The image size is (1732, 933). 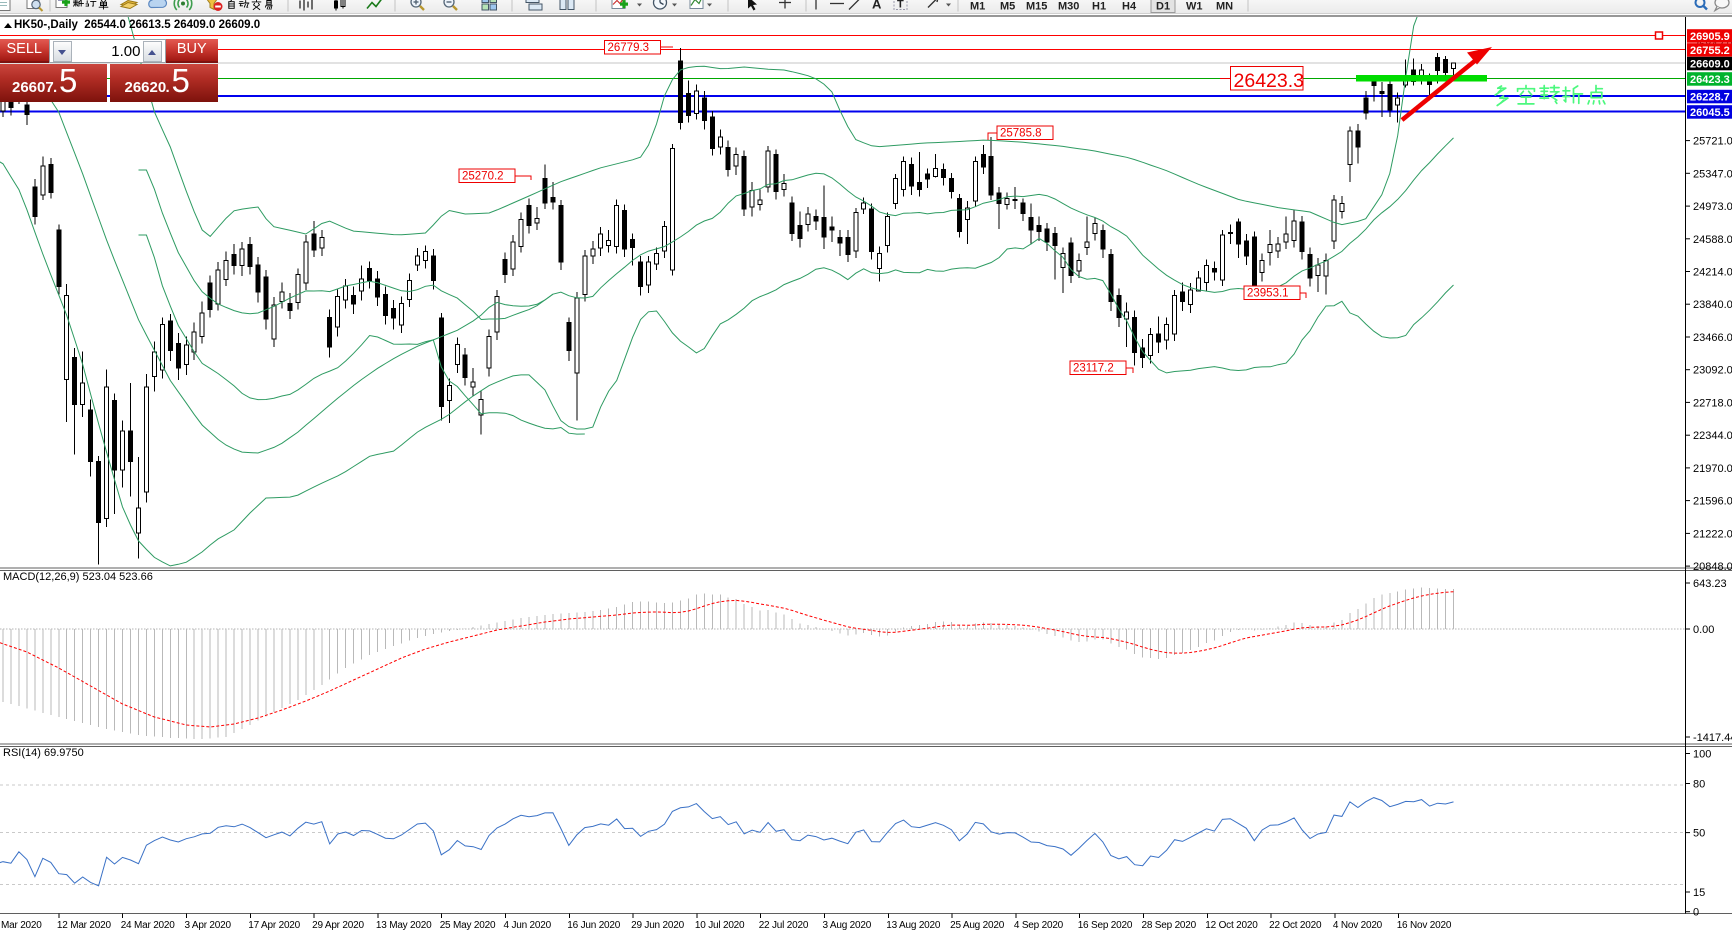 I want to click on svg-text: 100, so click(x=1702, y=755).